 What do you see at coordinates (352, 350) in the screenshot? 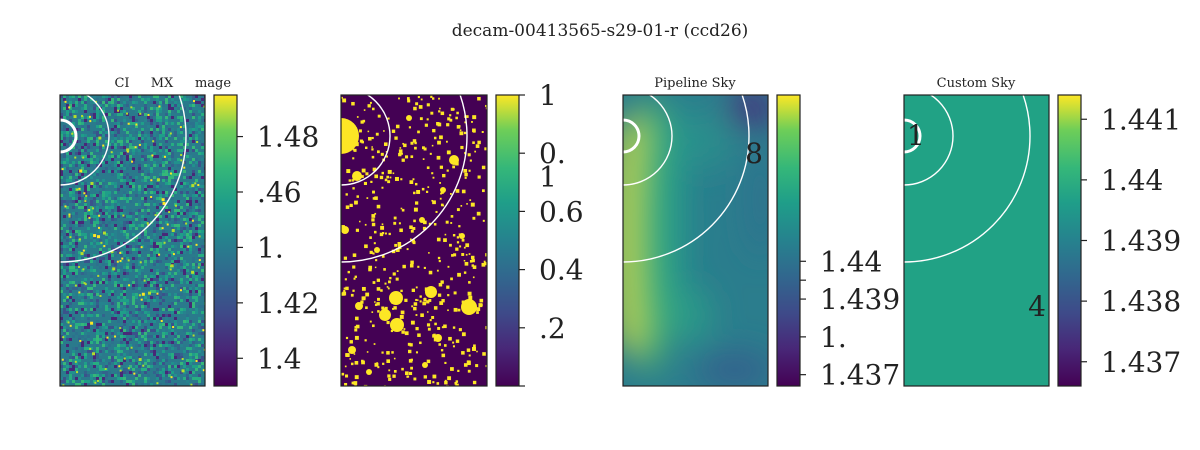
I see `mask-blob` at bounding box center [352, 350].